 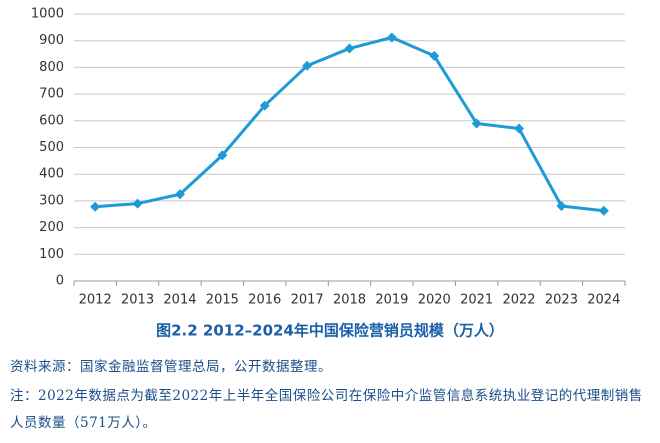 I want to click on y-tick-label: 500, so click(x=51, y=147).